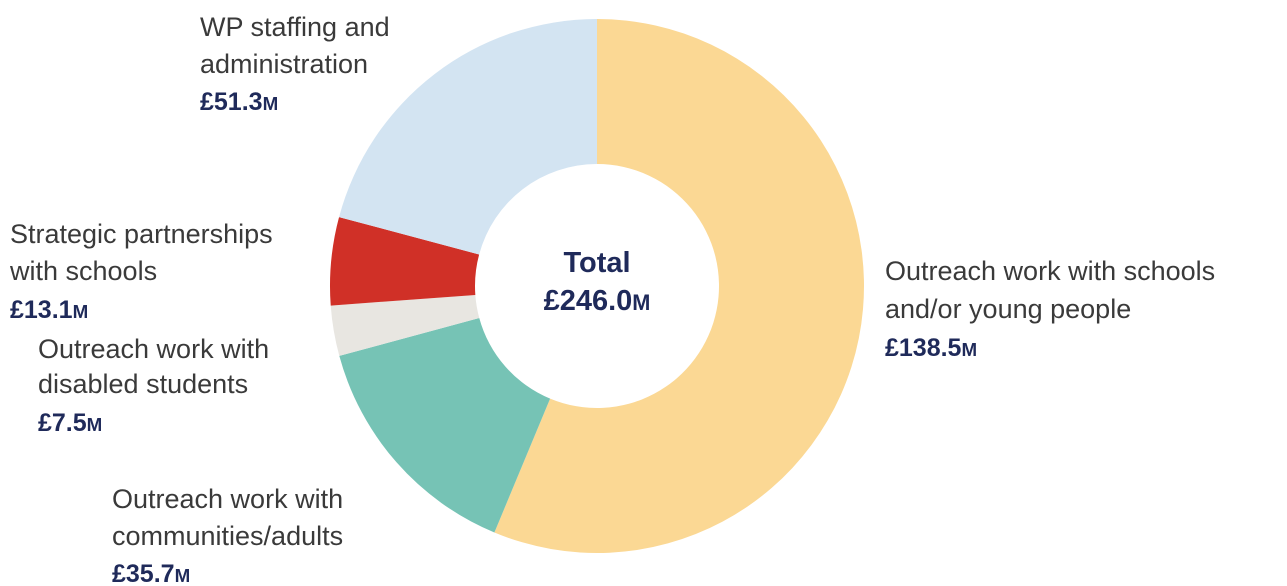  What do you see at coordinates (83, 271) in the screenshot?
I see `slice-label: with schools` at bounding box center [83, 271].